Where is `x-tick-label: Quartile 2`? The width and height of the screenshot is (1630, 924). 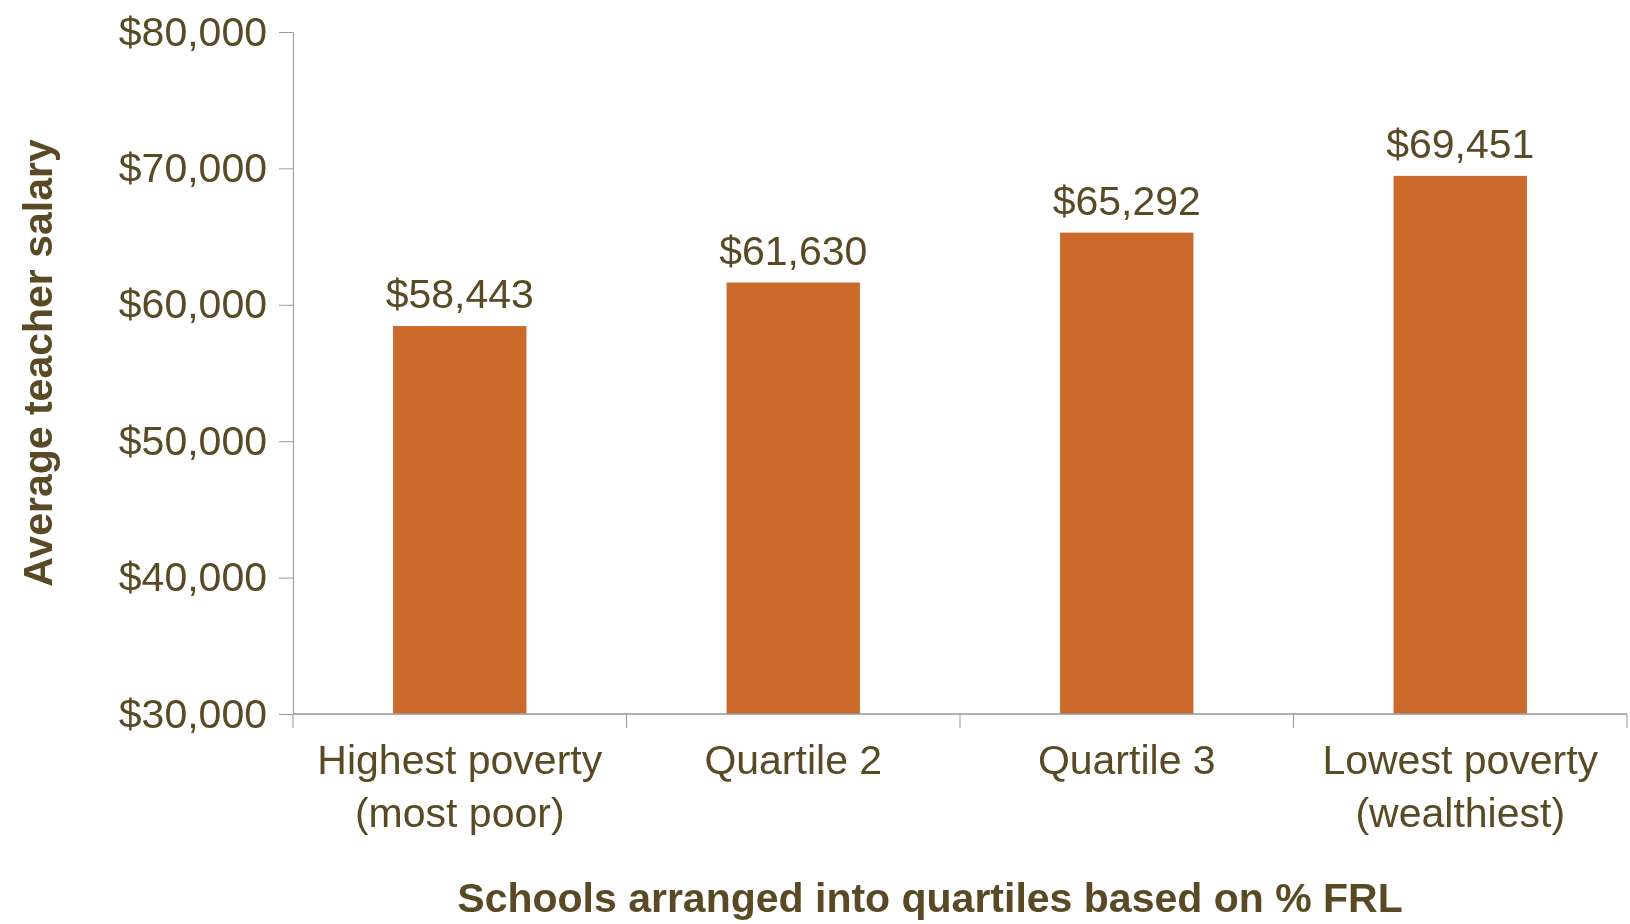 x-tick-label: Quartile 2 is located at coordinates (793, 760).